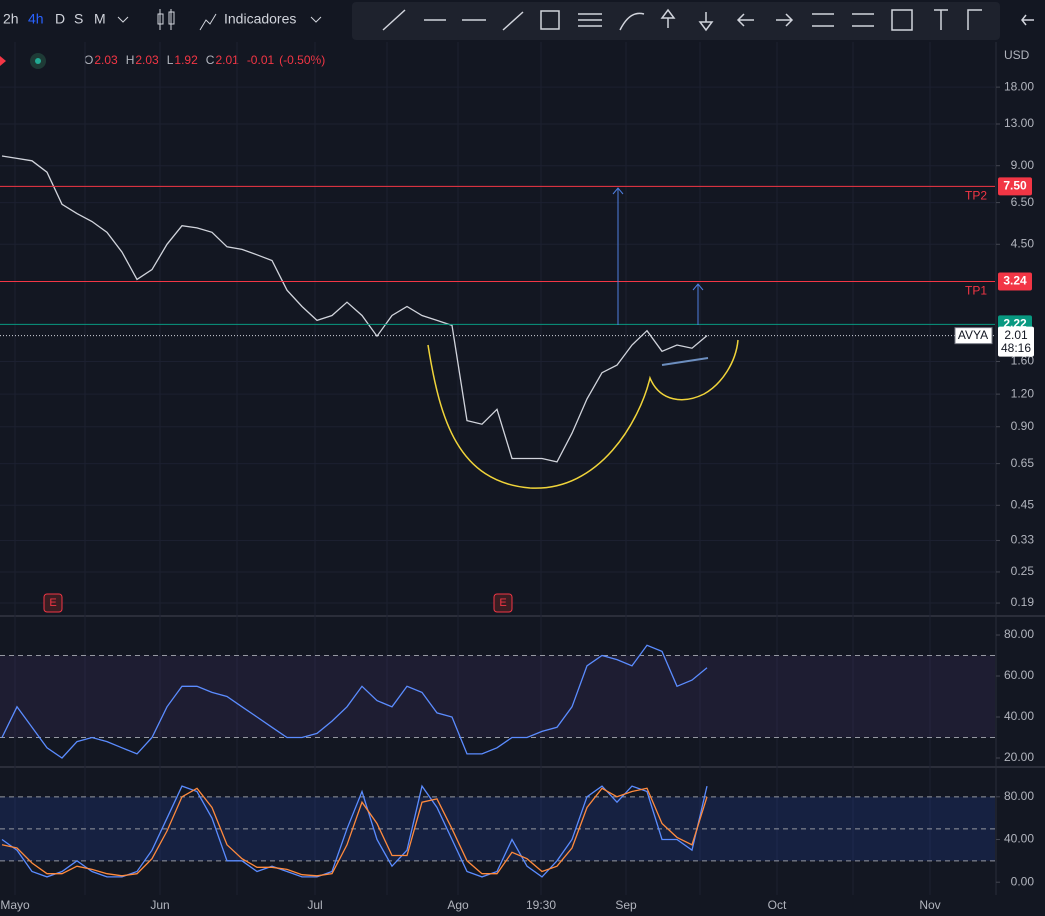 The image size is (1045, 916). What do you see at coordinates (1023, 571) in the screenshot?
I see `y-tick-label: 0.25` at bounding box center [1023, 571].